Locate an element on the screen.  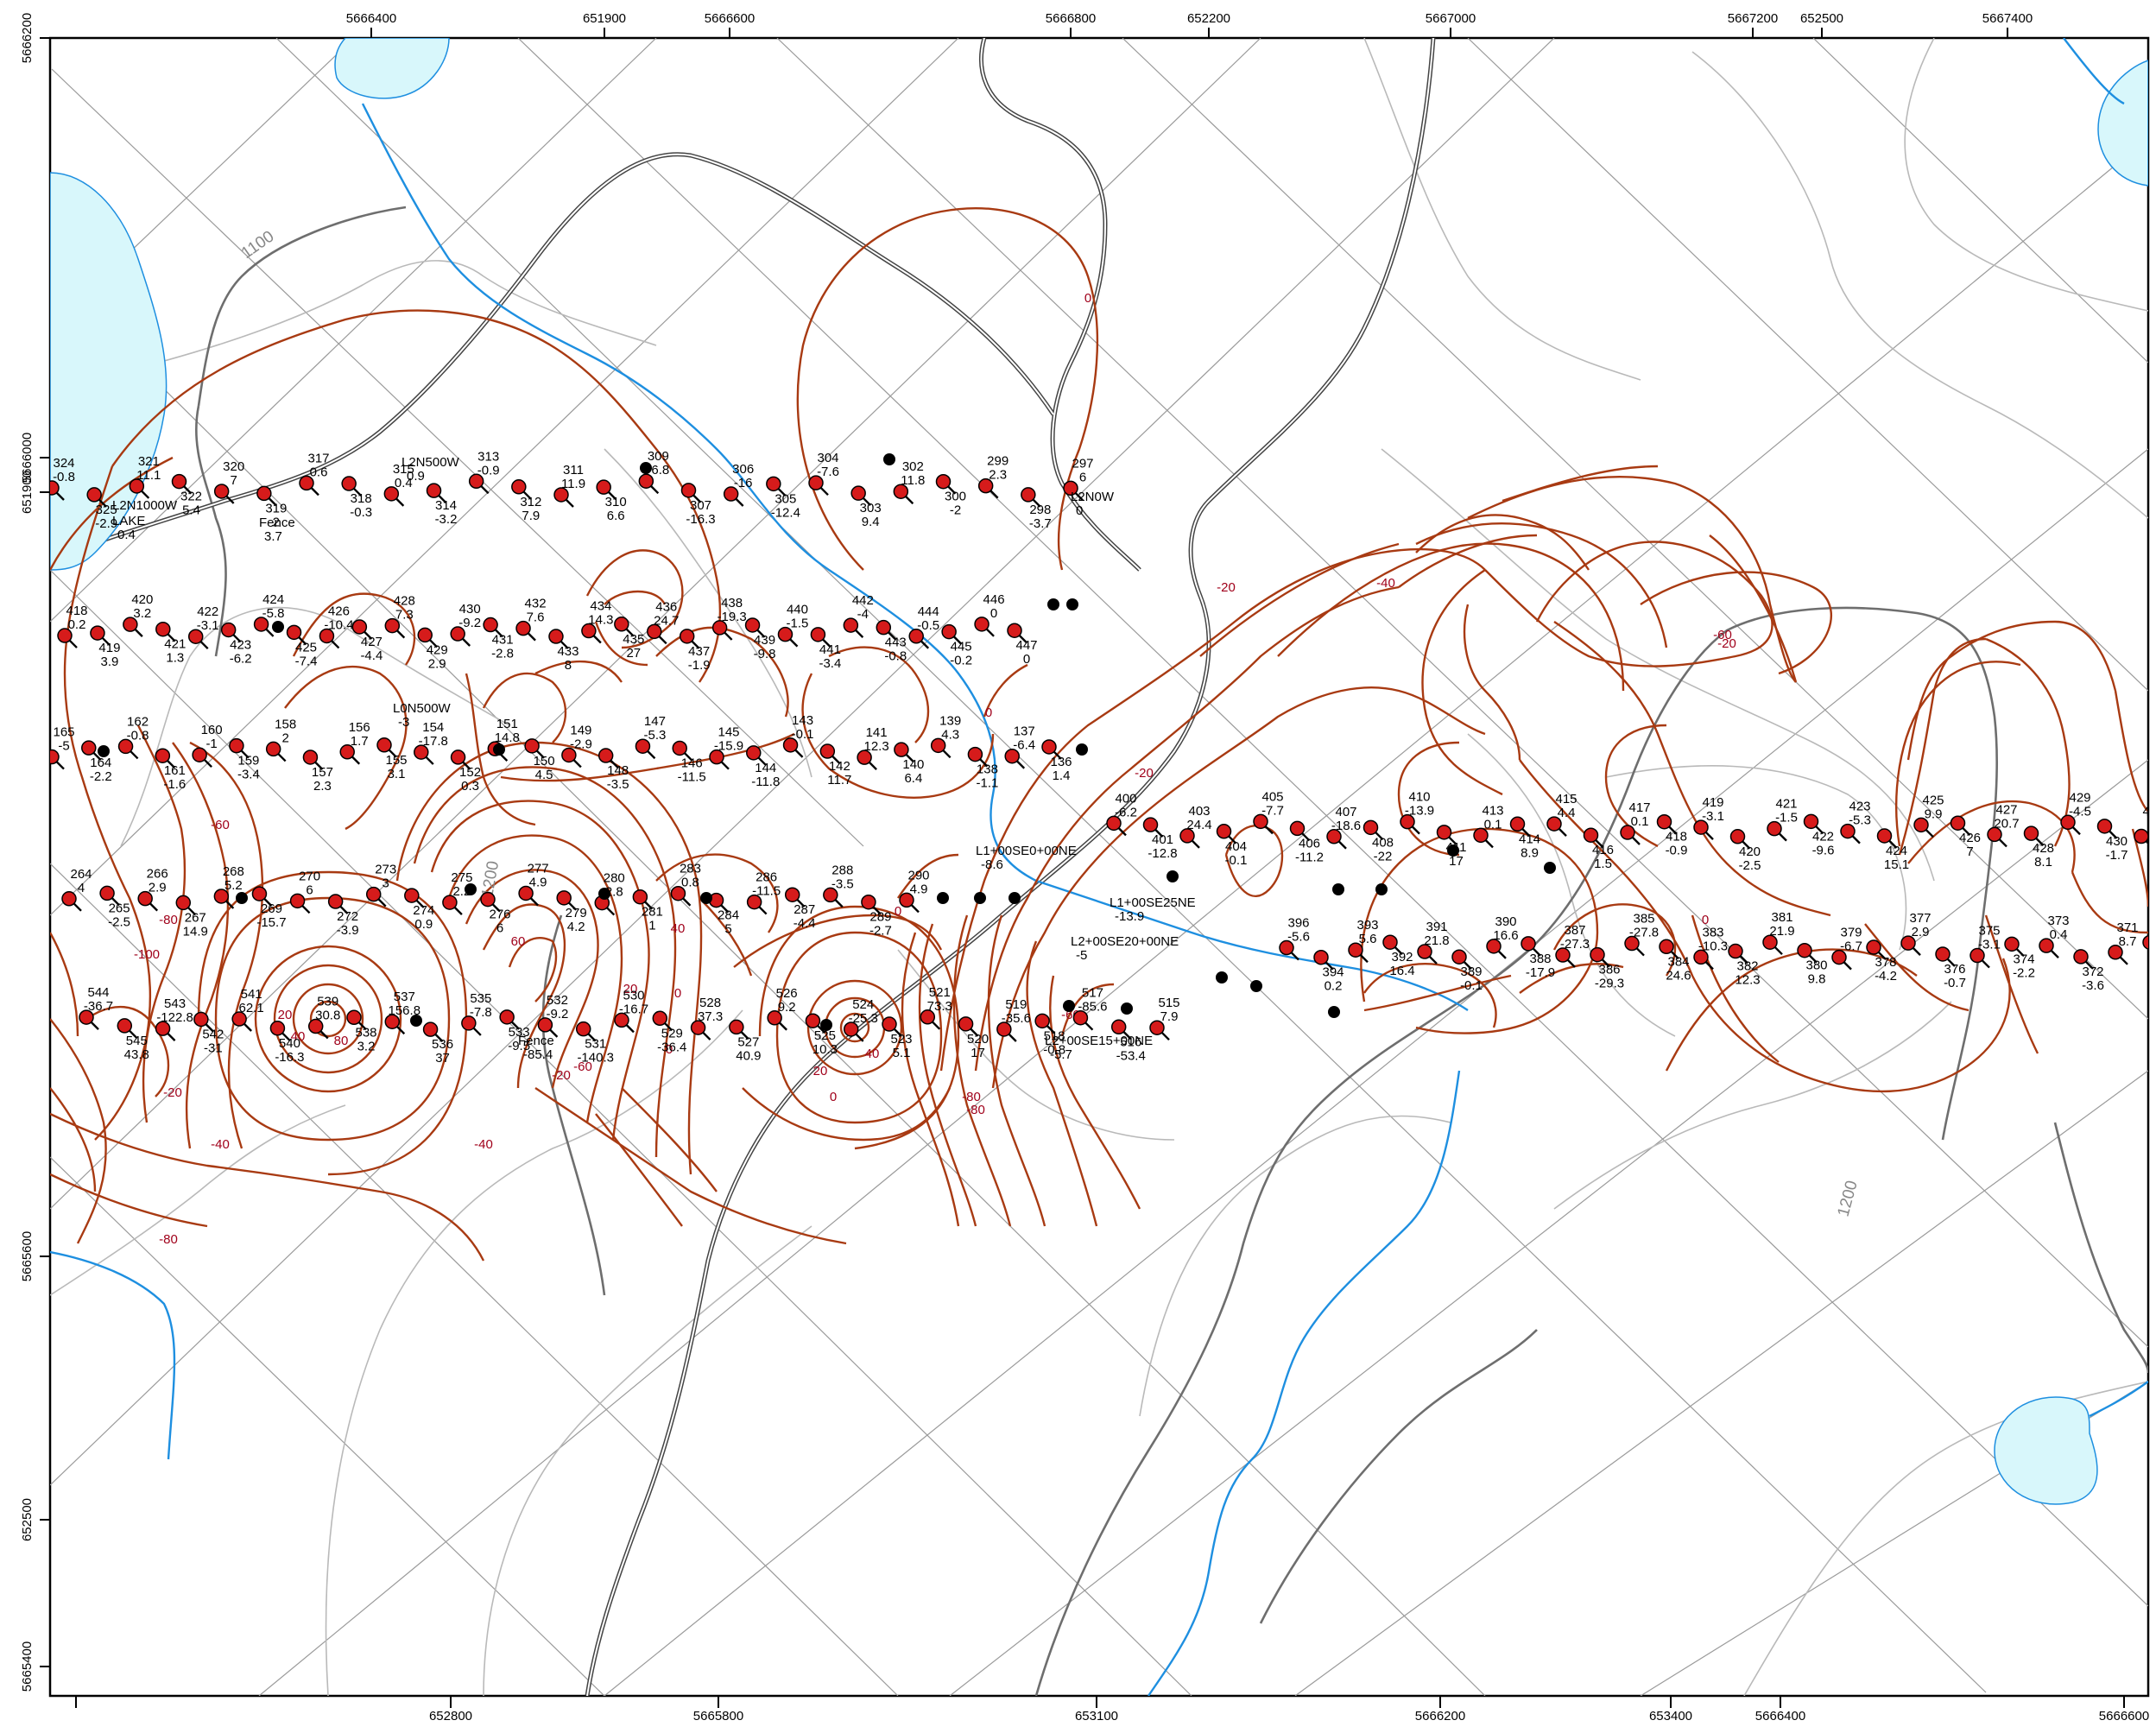
station-value: 156.8 is located at coordinates (405, 1010).